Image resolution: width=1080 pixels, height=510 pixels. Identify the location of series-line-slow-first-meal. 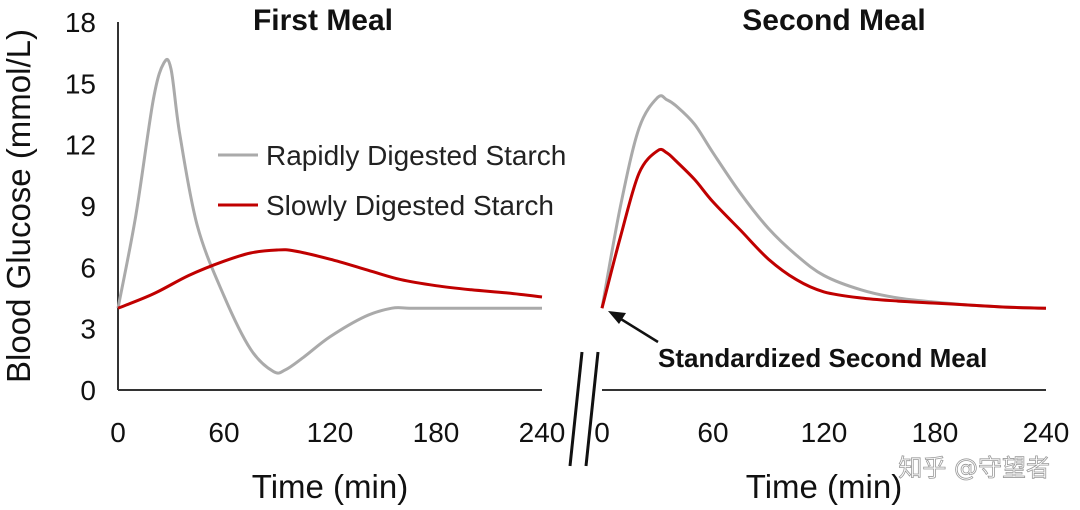
(330, 279).